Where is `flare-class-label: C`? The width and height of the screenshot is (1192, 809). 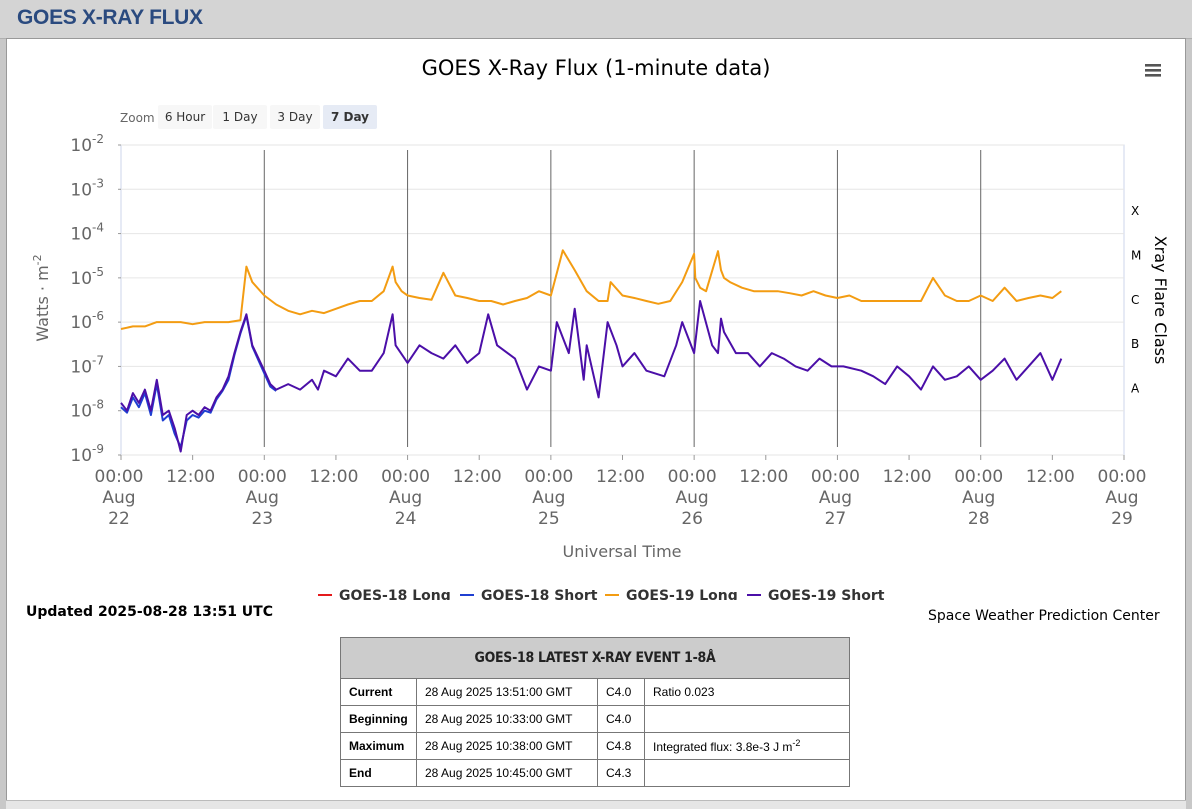
flare-class-label: C is located at coordinates (1135, 300).